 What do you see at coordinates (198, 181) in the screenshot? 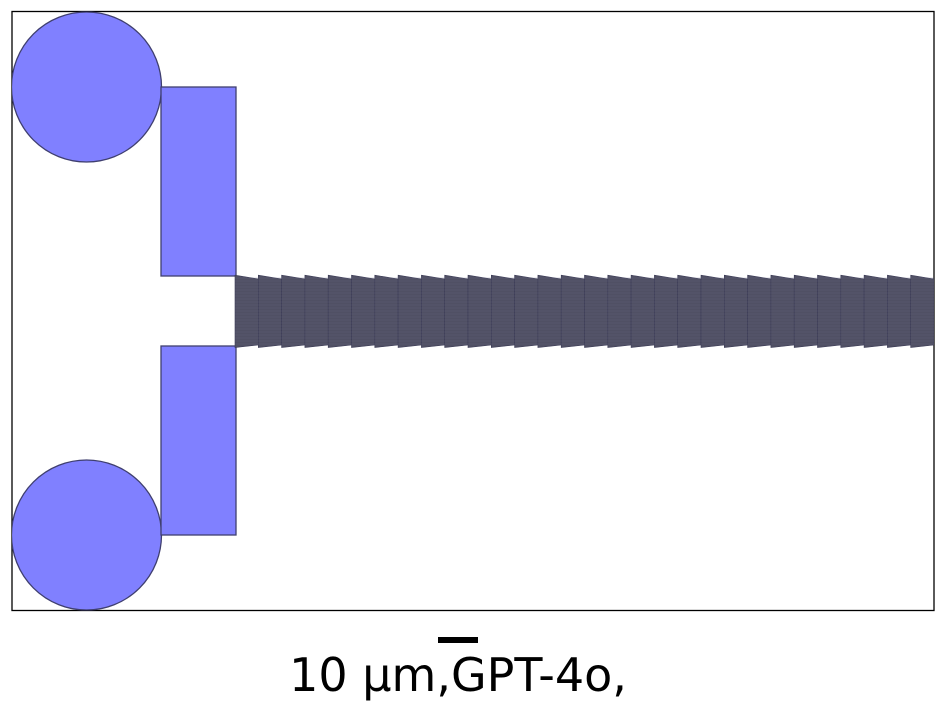
I see `top-electrode-rect` at bounding box center [198, 181].